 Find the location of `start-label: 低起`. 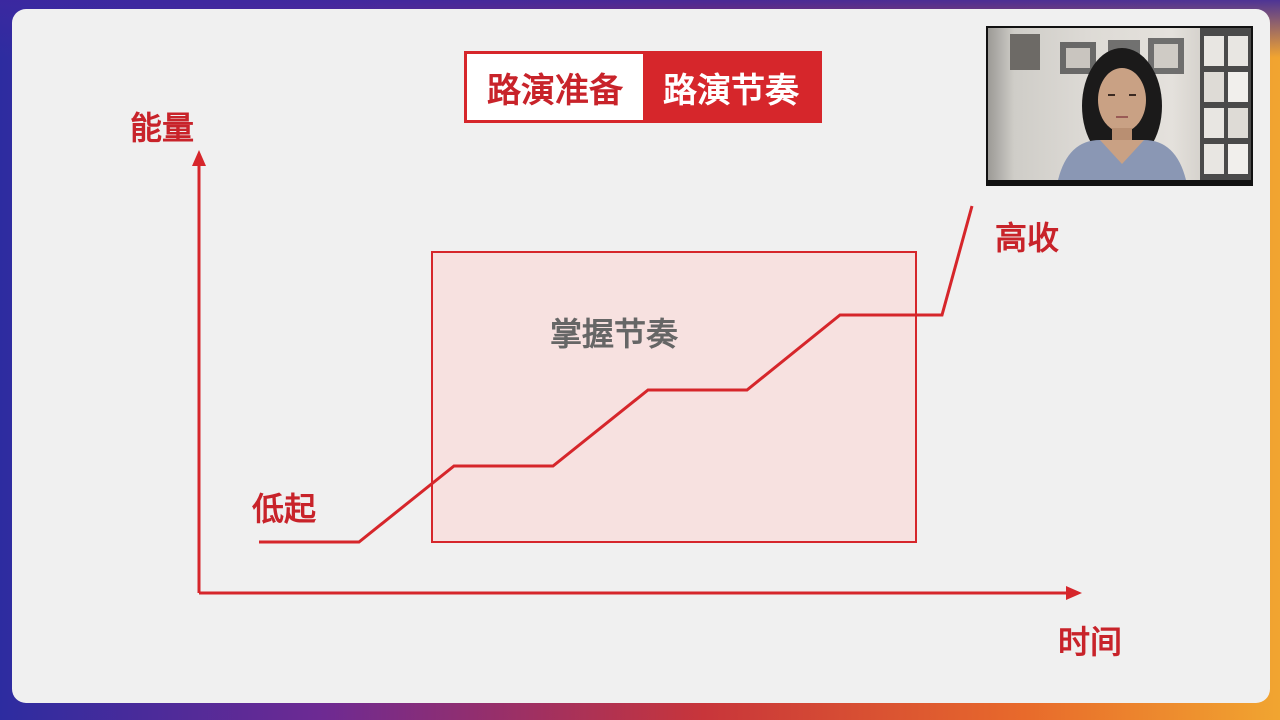

start-label: 低起 is located at coordinates (284, 509).